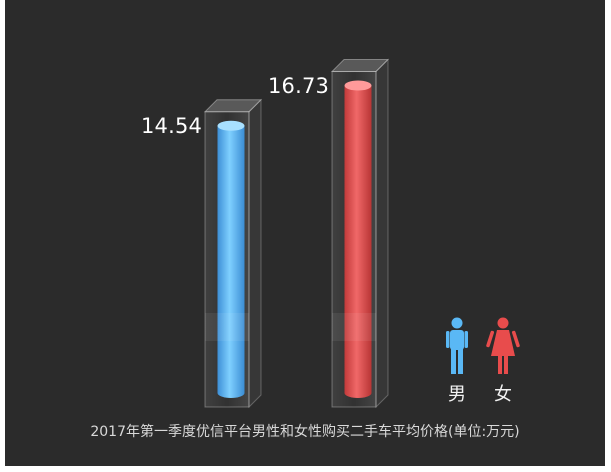 The image size is (611, 472). Describe the element at coordinates (358, 393) in the screenshot. I see `bar-base-female` at that location.